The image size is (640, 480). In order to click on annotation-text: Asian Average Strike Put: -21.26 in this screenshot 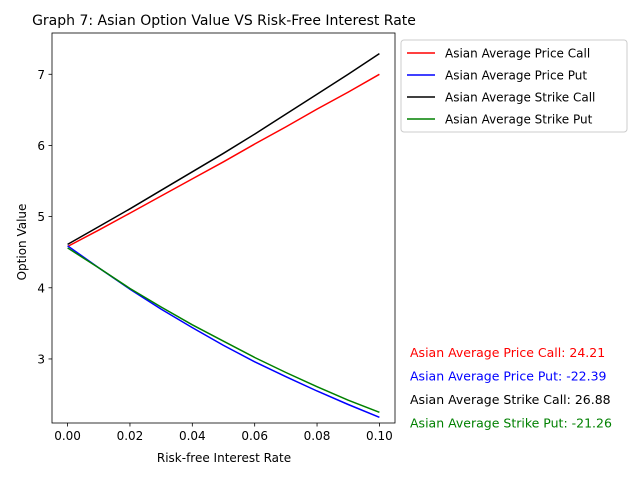, I will do `click(511, 423)`.